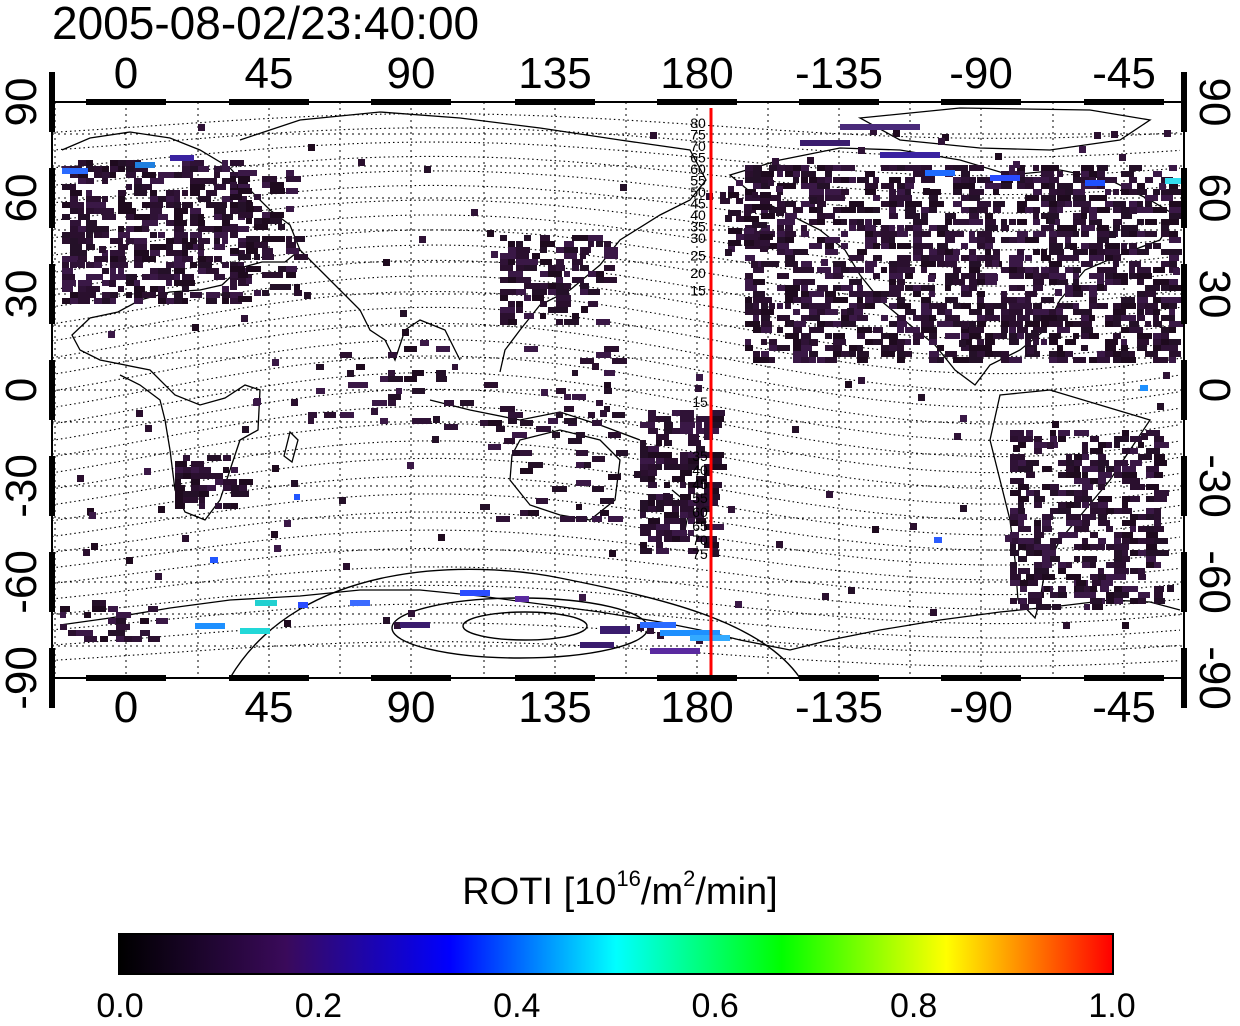 The width and height of the screenshot is (1240, 1026). I want to click on colorbar-tick-label: 0.2, so click(318, 1006).